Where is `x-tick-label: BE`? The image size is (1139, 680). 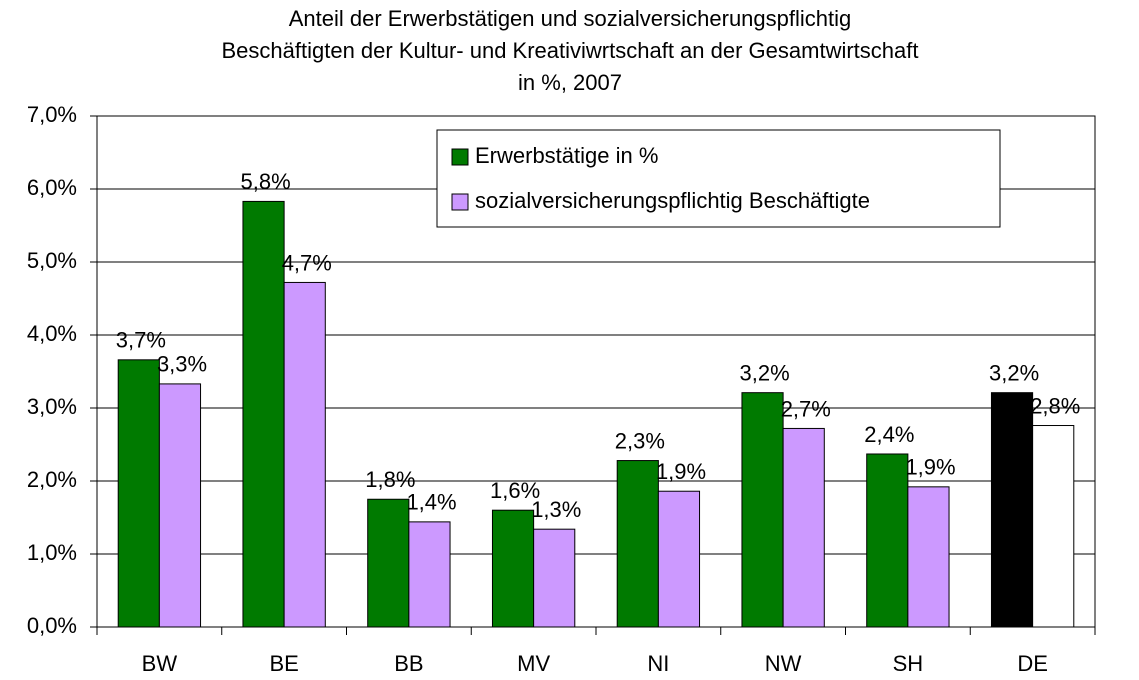
x-tick-label: BE is located at coordinates (283, 663).